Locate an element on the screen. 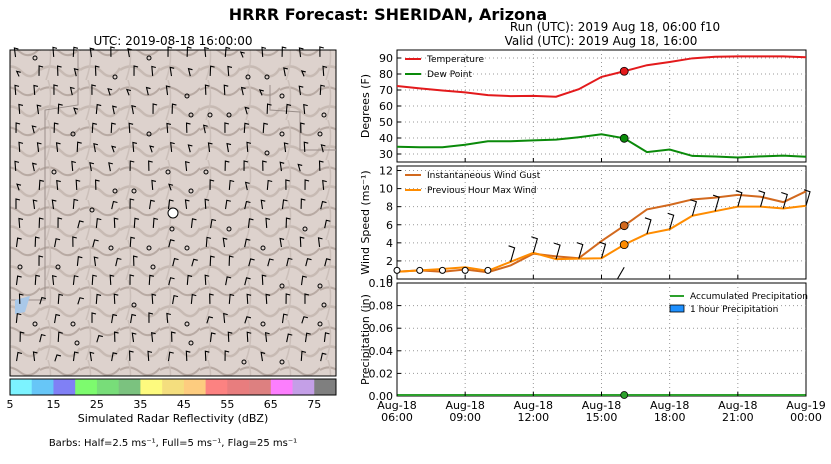 The width and height of the screenshot is (831, 464). y-tick-label: 60 is located at coordinates (386, 106).